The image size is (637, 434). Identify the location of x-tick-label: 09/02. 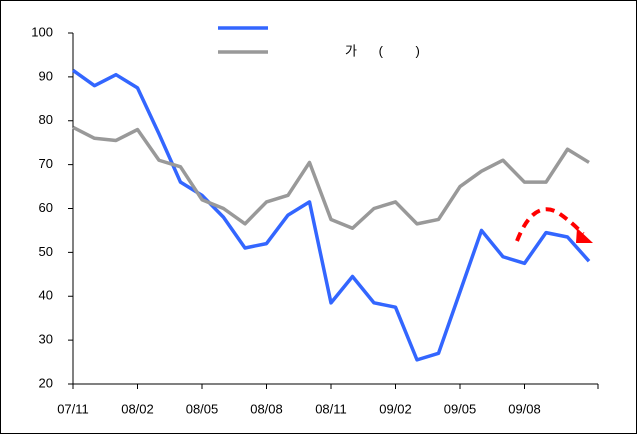
(395, 408).